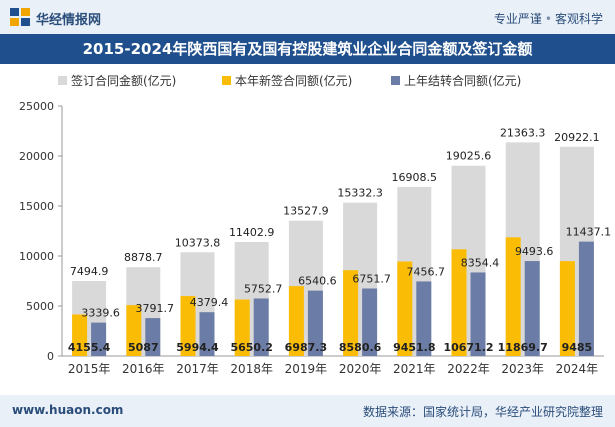  What do you see at coordinates (68, 410) in the screenshot?
I see `footer-url: www.huaon.com` at bounding box center [68, 410].